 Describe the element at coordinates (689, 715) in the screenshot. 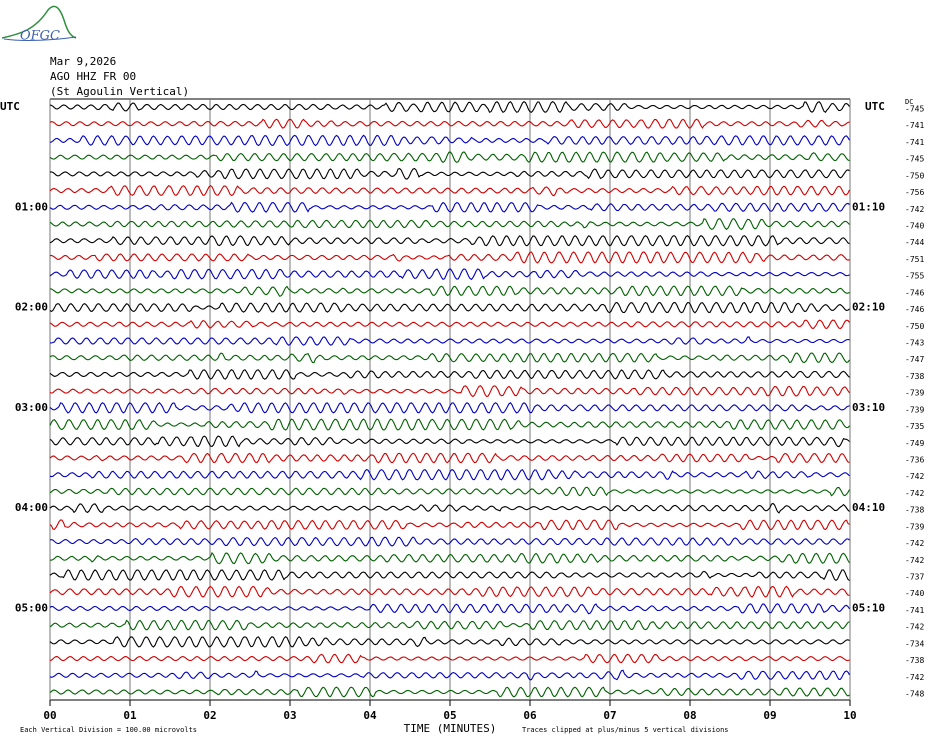

I see `x-tick-label: 08` at that location.